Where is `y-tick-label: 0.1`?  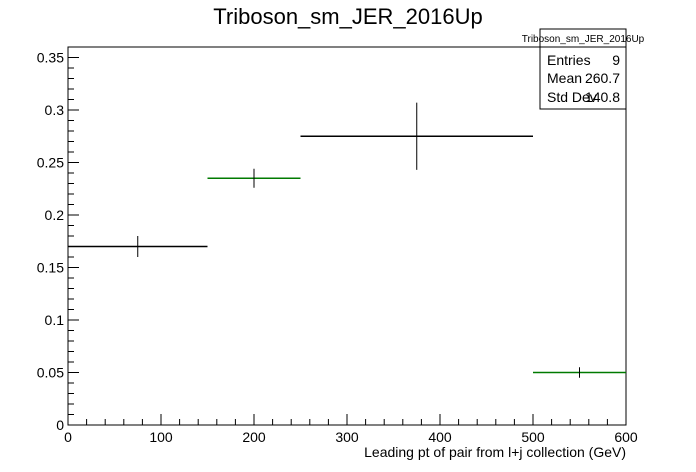
y-tick-label: 0.1 is located at coordinates (55, 320).